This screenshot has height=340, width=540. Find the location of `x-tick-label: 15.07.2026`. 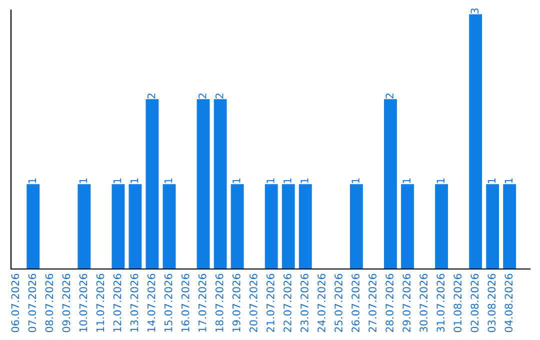

x-tick-label: 15.07.2026 is located at coordinates (168, 303).